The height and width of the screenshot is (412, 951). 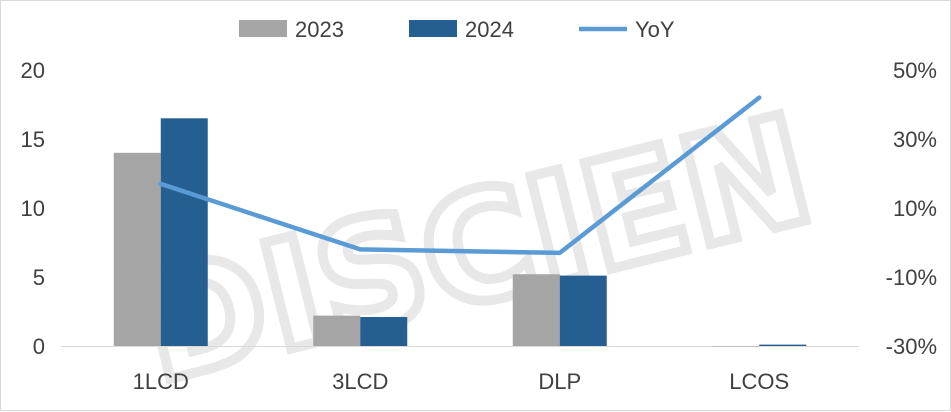 I want to click on y-right-tick-label: -30%, so click(x=911, y=346).